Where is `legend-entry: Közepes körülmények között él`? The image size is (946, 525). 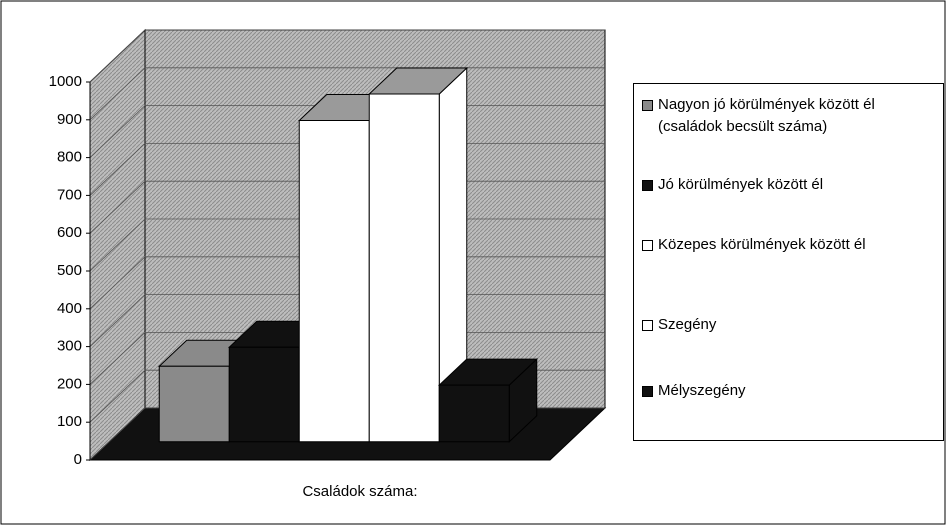
legend-entry: Közepes körülmények között él is located at coordinates (790, 245).